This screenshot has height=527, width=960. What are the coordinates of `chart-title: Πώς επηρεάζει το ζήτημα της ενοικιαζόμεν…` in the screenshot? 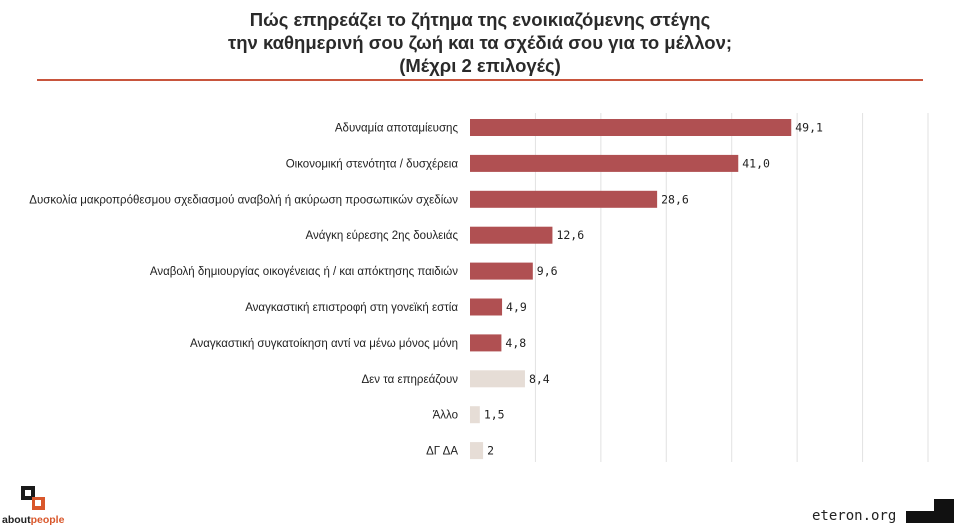 It's located at (480, 42).